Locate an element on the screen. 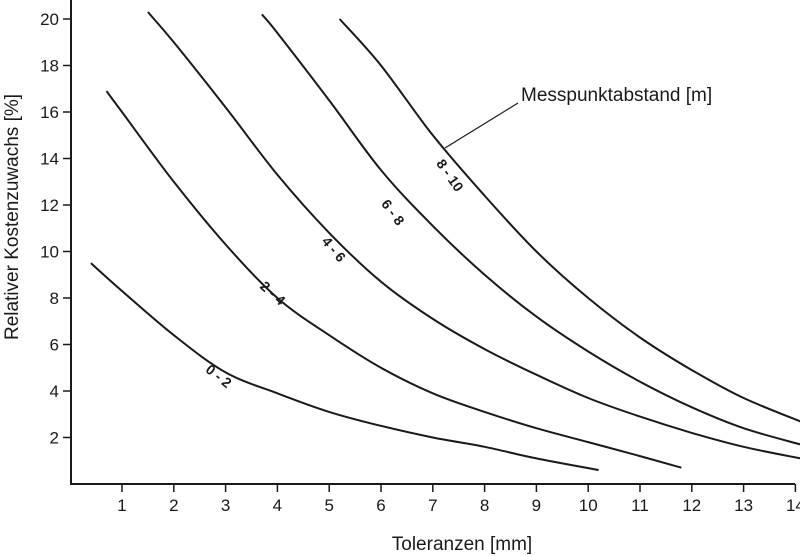 This screenshot has height=556, width=800. y-axis-title: Relativer Kostenzuwachs [%] is located at coordinates (12, 217).